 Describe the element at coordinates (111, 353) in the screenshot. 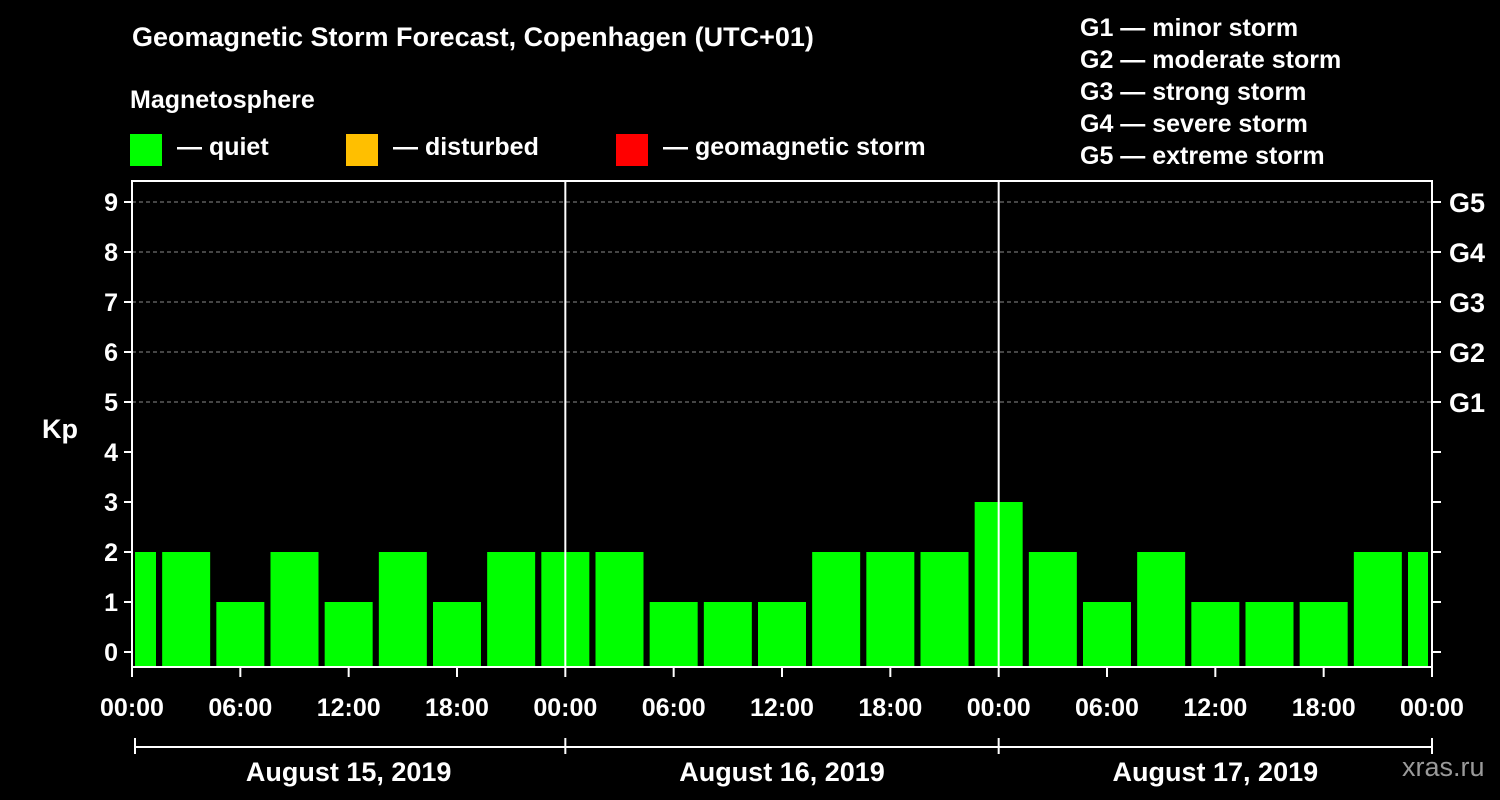

I see `y-tick-label: 6` at that location.